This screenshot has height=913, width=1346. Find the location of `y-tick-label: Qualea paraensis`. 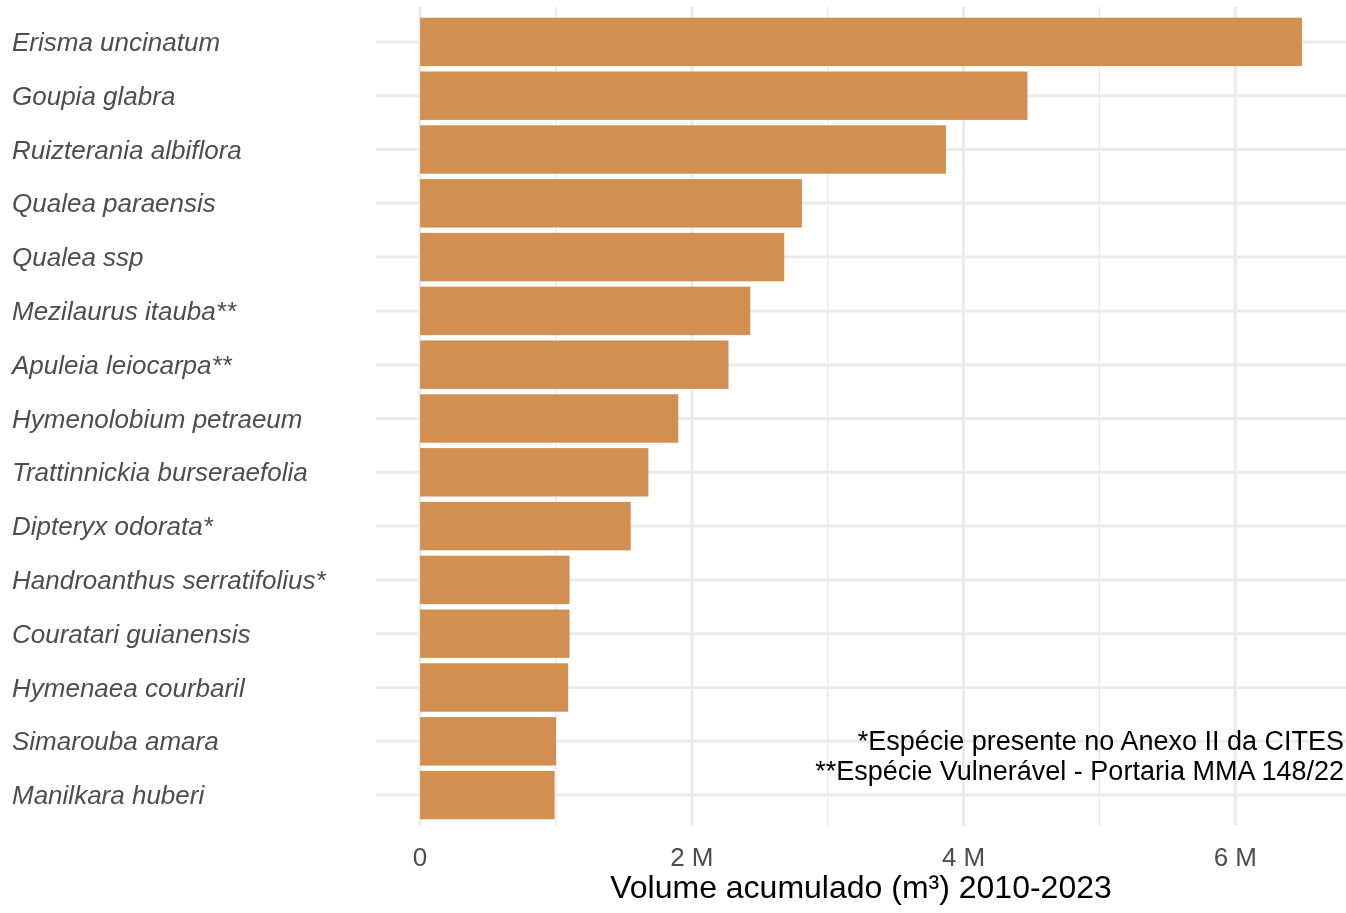

y-tick-label: Qualea paraensis is located at coordinates (114, 203).